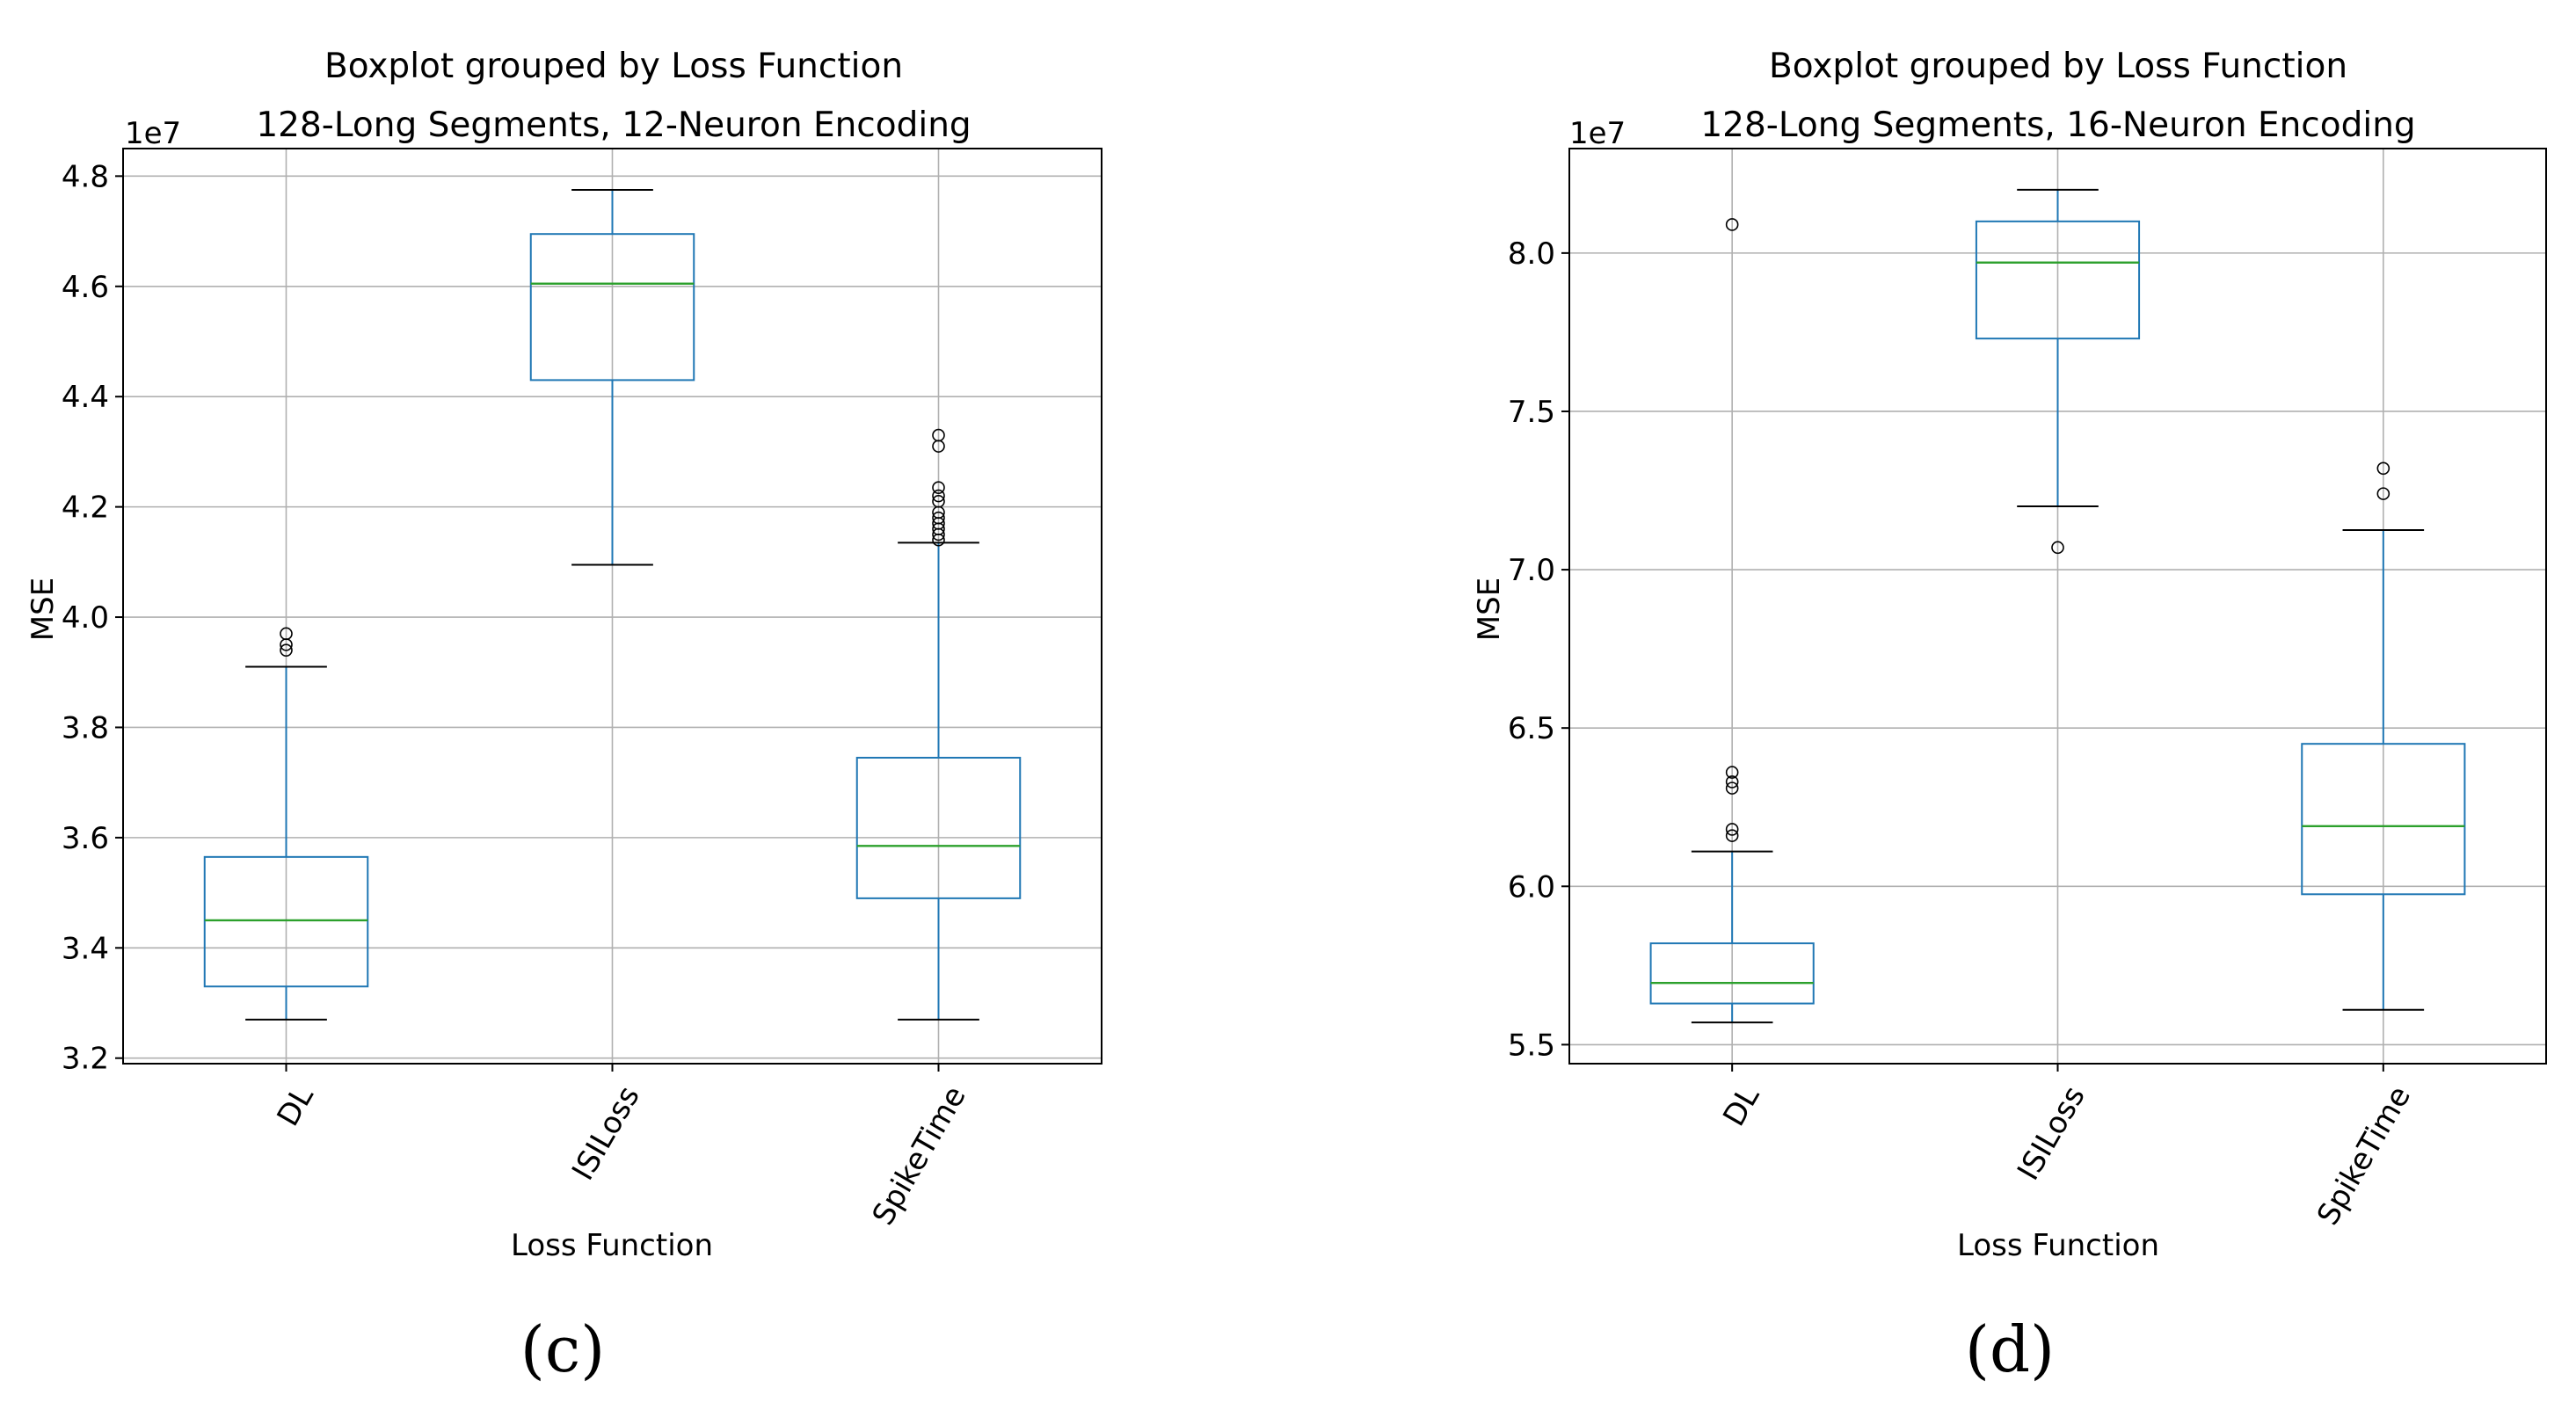 The width and height of the screenshot is (2576, 1410). I want to click on y-tick-label: 7.0, so click(1531, 570).